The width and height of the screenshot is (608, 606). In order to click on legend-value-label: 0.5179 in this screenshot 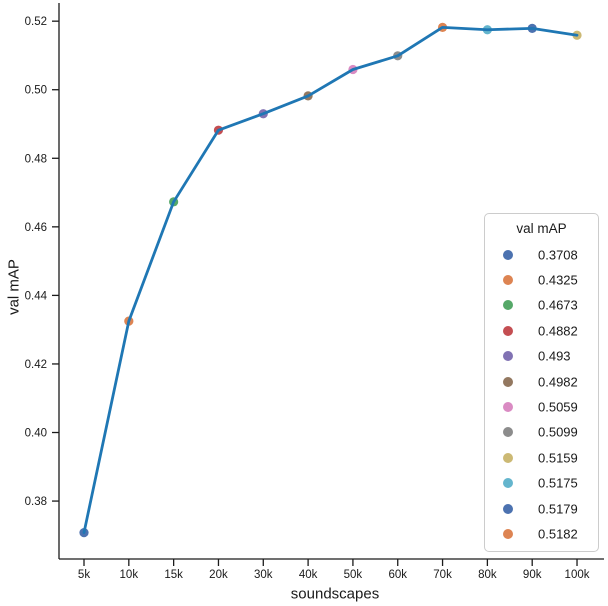, I will do `click(558, 509)`.